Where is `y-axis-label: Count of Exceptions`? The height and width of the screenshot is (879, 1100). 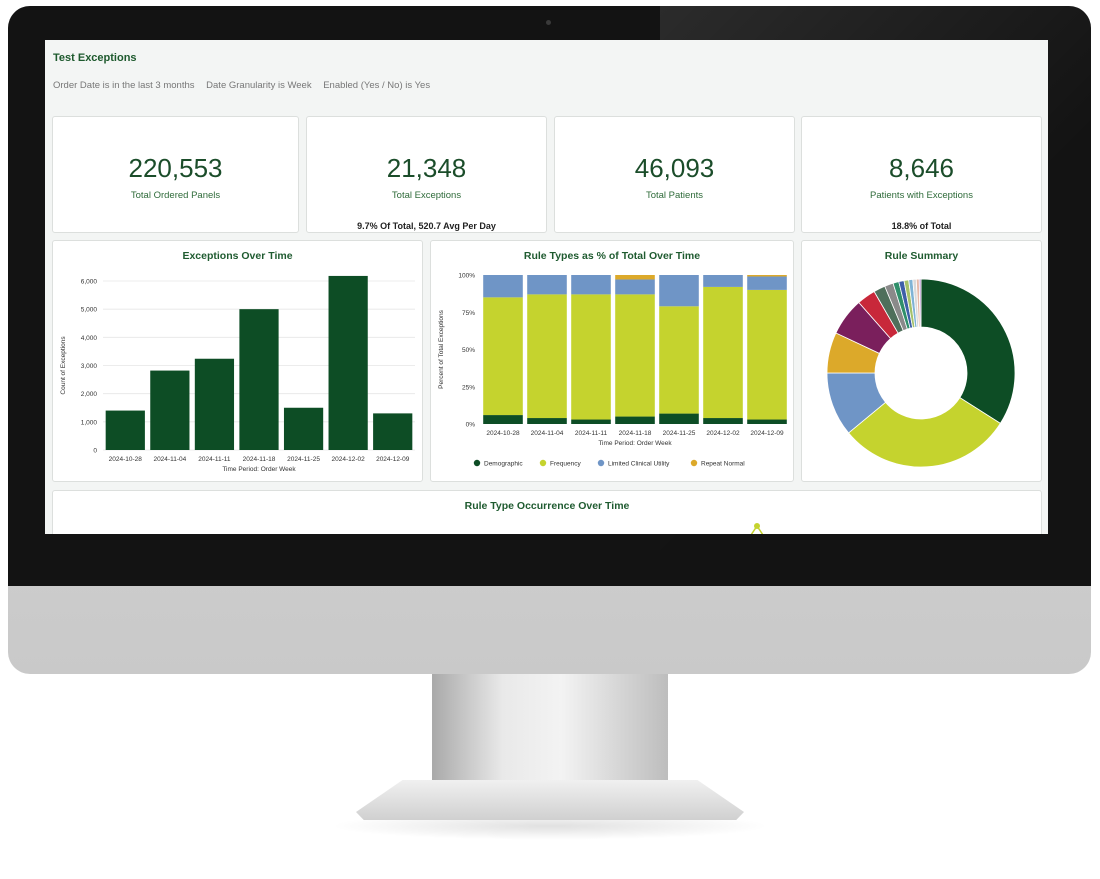 y-axis-label: Count of Exceptions is located at coordinates (63, 365).